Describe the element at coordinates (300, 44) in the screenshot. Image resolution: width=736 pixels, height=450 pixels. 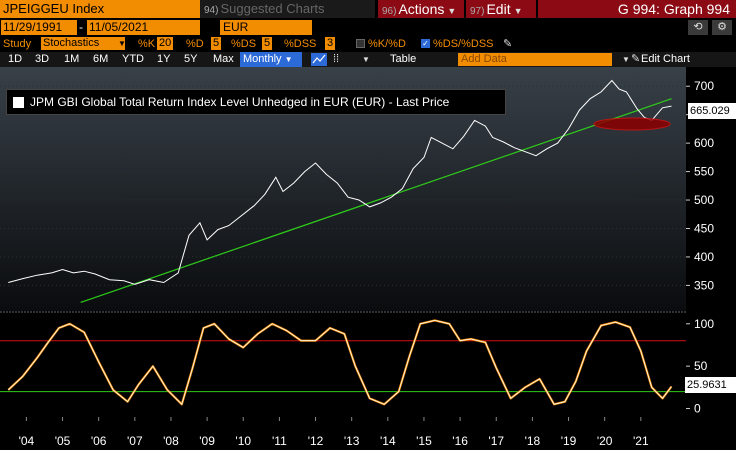
I see `dss-label: %DSS` at that location.